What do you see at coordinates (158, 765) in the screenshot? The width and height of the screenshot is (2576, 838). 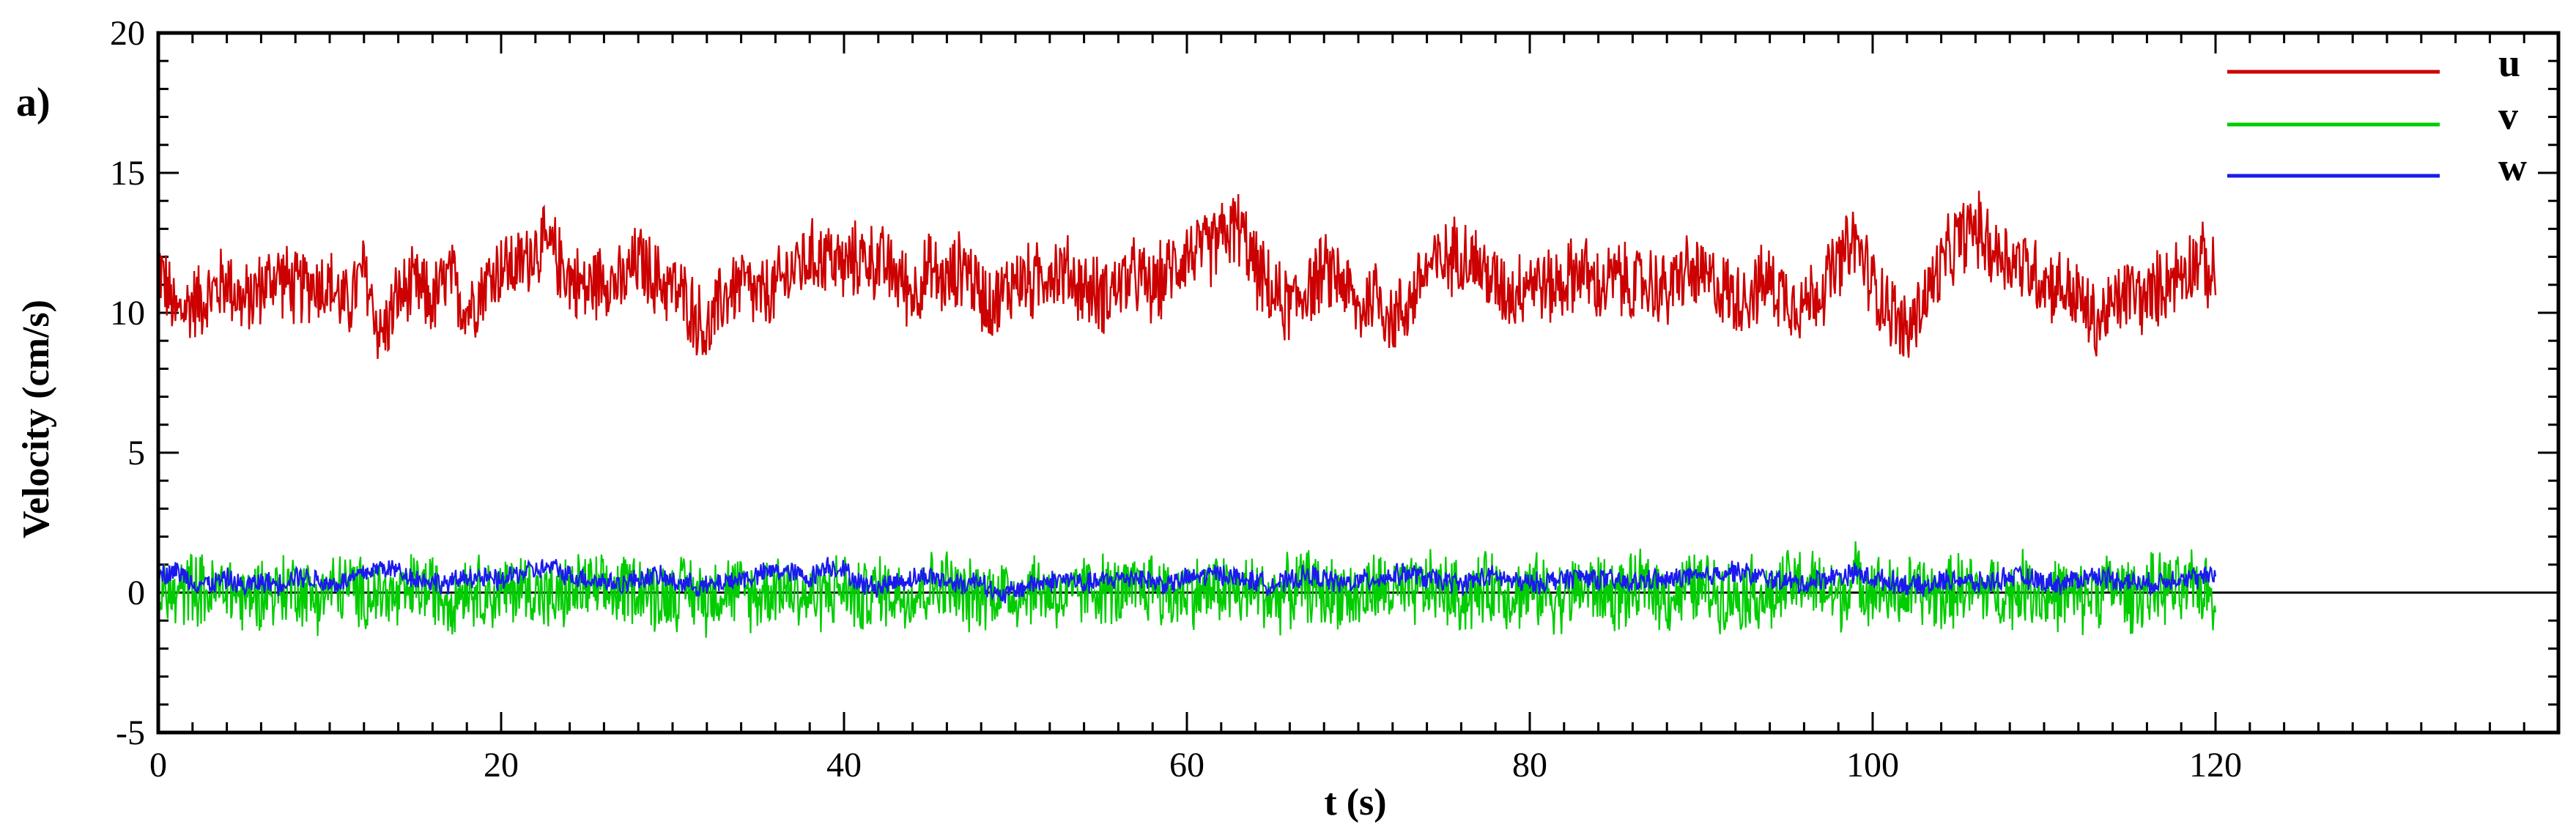 I see `x-tick-label: 0` at bounding box center [158, 765].